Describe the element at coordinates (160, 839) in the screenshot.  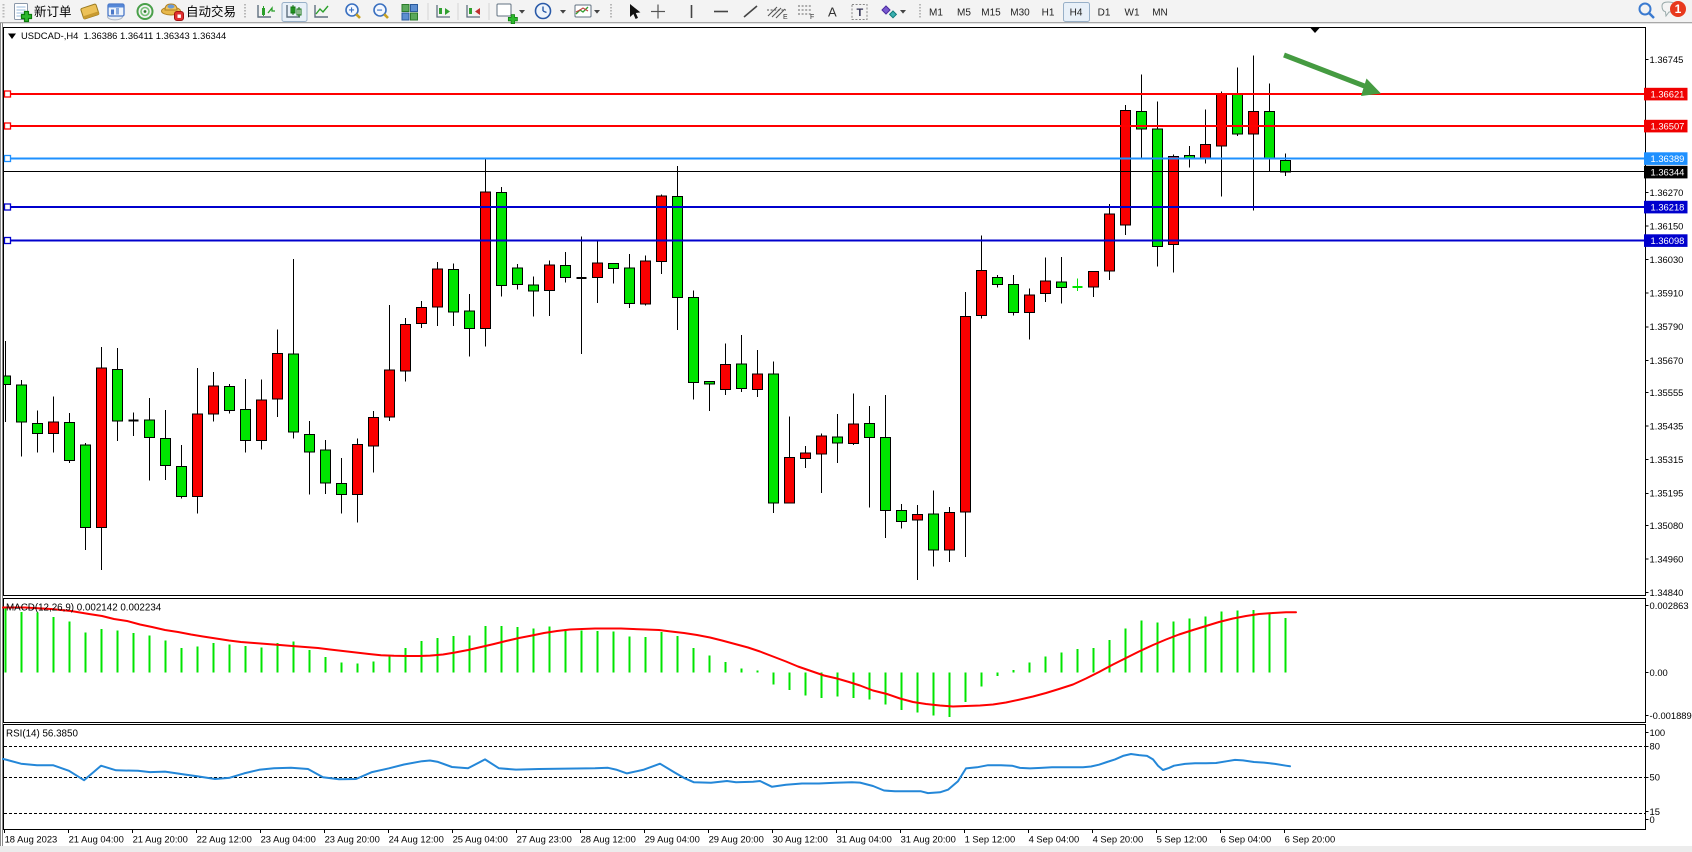
I see `svg-text: 21 Aug 20:00` at that location.